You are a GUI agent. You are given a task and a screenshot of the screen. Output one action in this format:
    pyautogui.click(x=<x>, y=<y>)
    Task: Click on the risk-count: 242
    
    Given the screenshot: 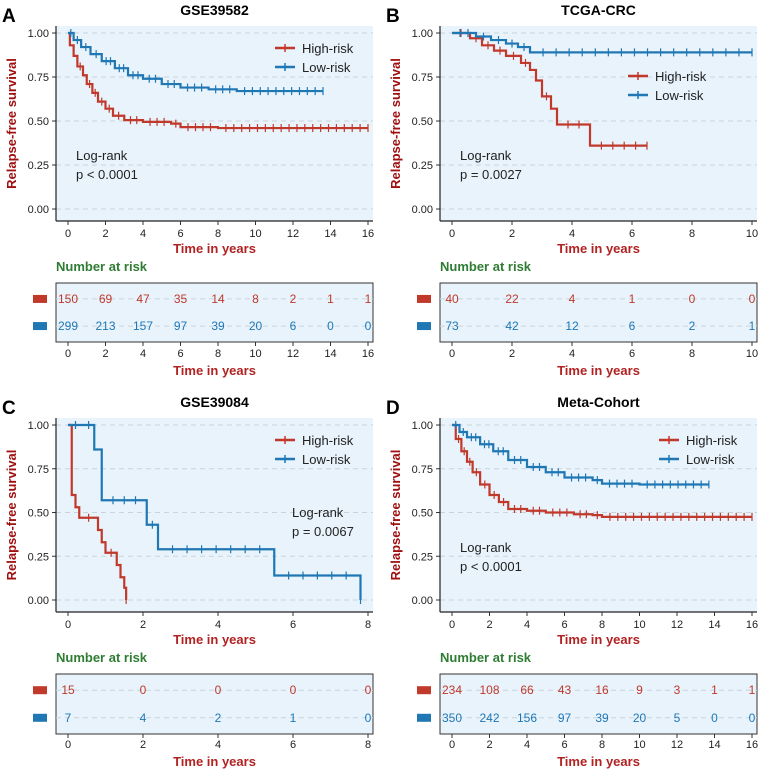 What is the action you would take?
    pyautogui.click(x=489, y=718)
    